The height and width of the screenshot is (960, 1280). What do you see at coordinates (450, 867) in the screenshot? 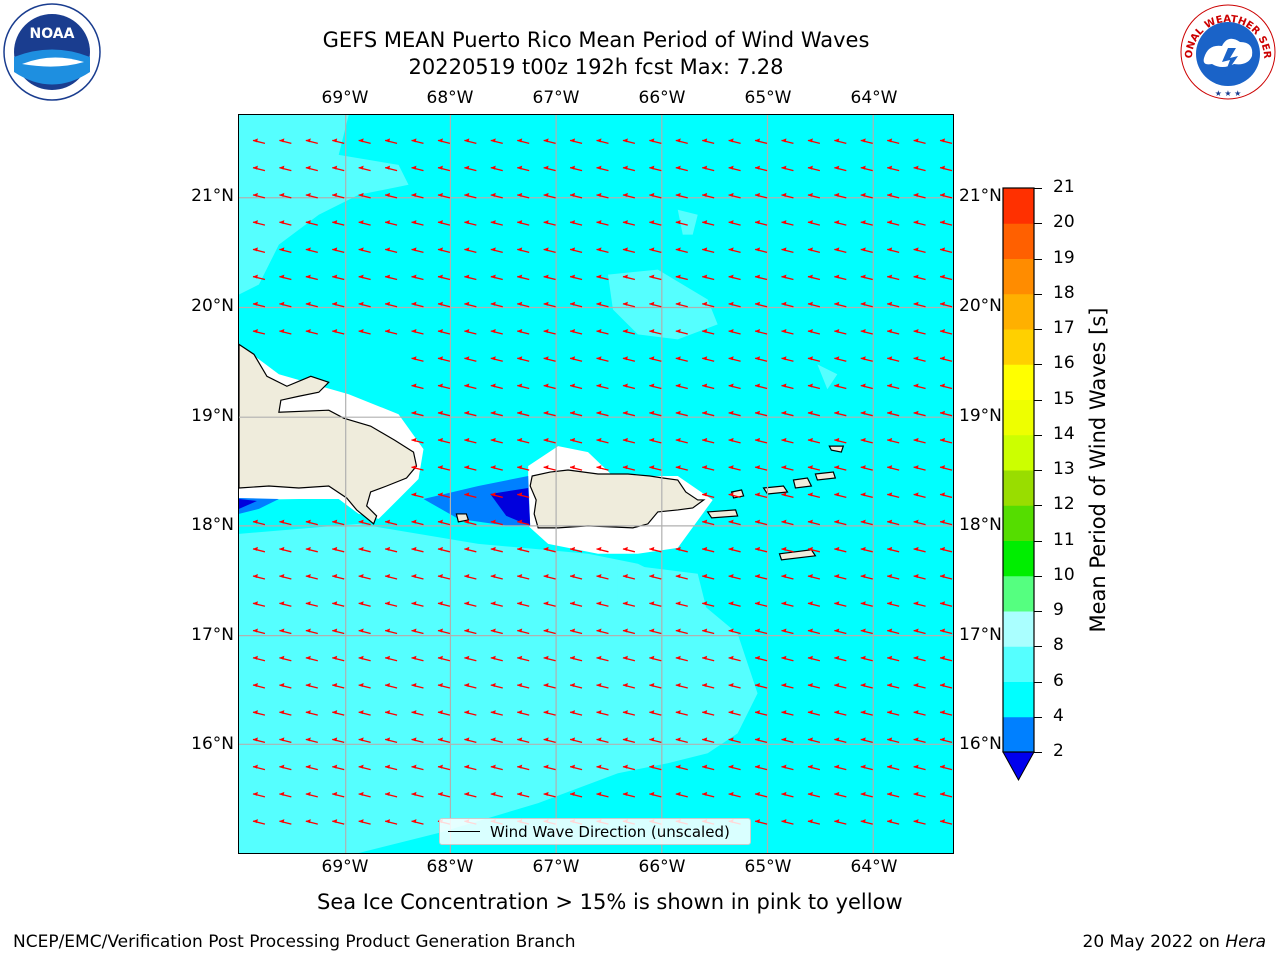
I see `lon-label-bottom: 68°W` at bounding box center [450, 867].